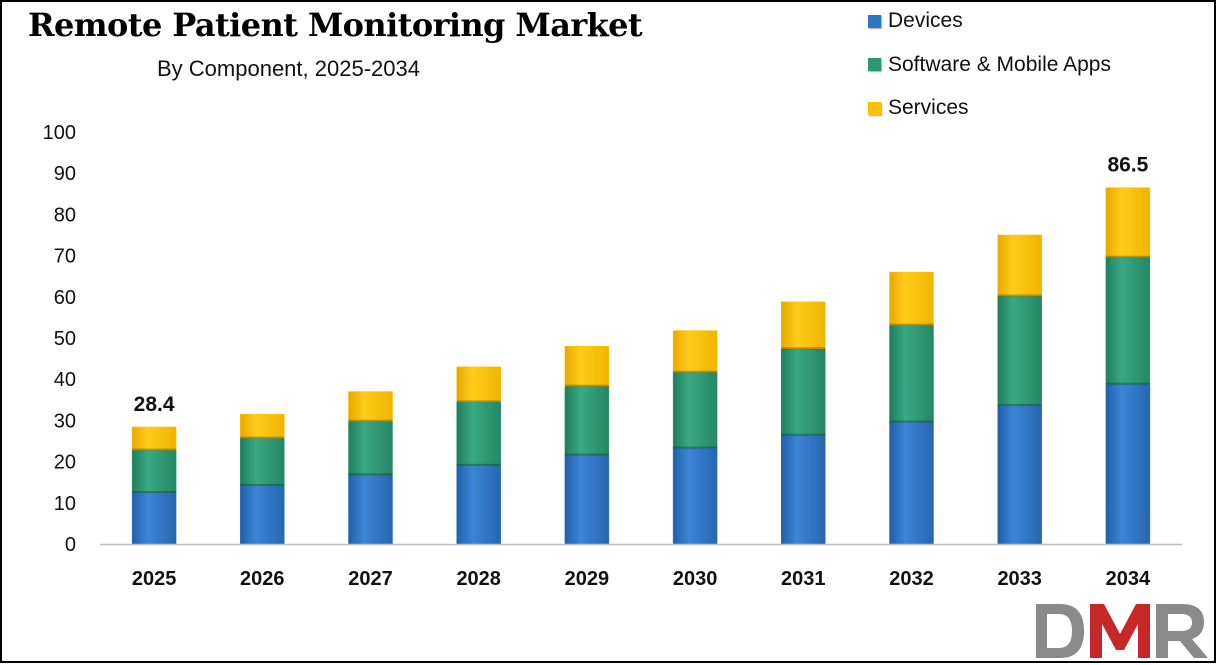 This screenshot has height=665, width=1216. What do you see at coordinates (154, 438) in the screenshot?
I see `bar-segment-2-2025` at bounding box center [154, 438].